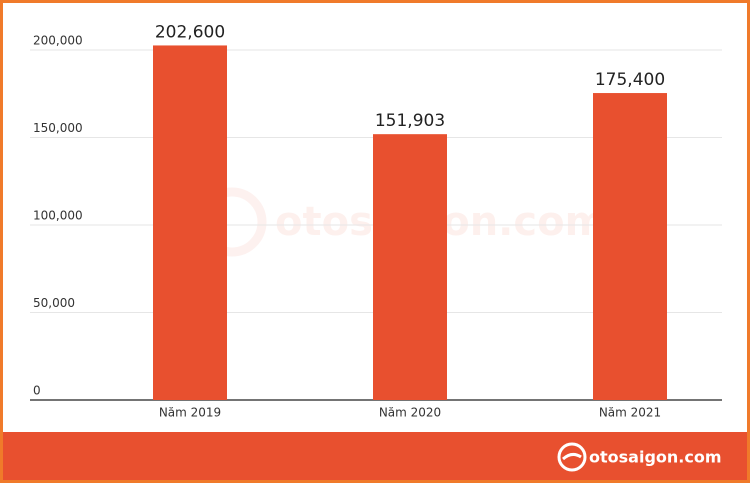 This screenshot has height=483, width=750. What do you see at coordinates (190, 413) in the screenshot?
I see `x-tick-label: Năm 2019` at bounding box center [190, 413].